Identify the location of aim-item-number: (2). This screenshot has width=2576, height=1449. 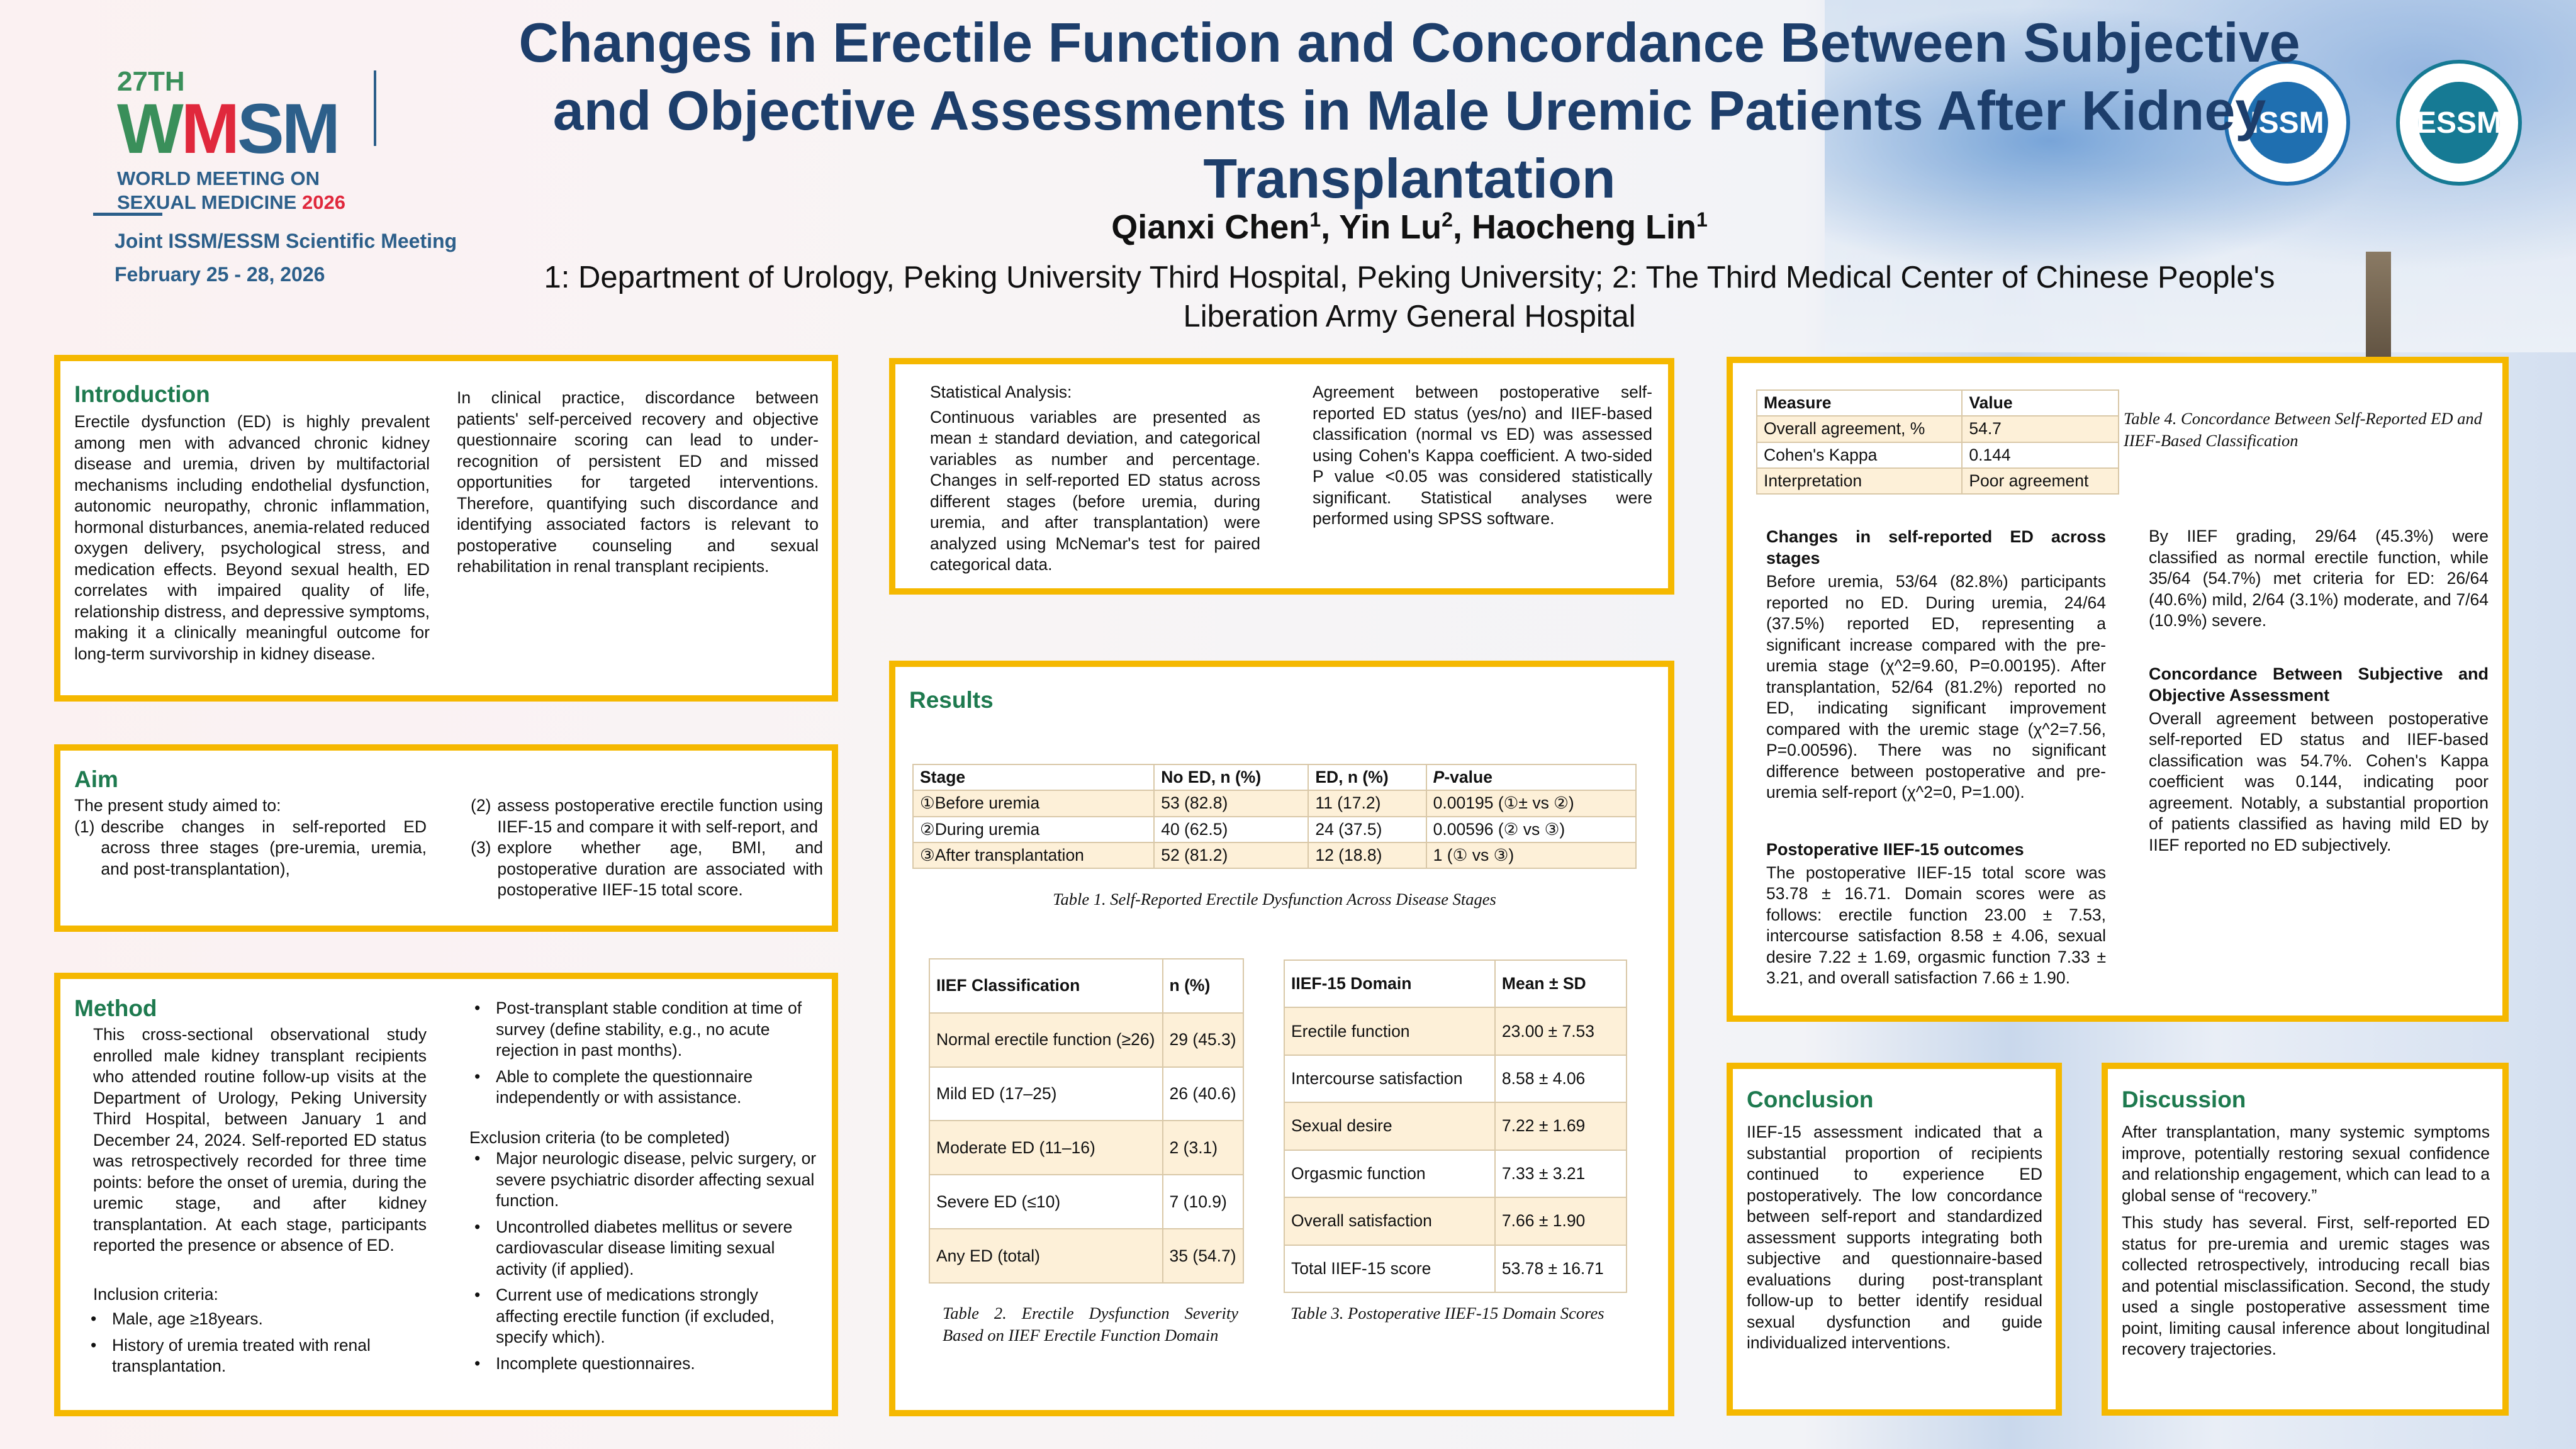
(481, 805).